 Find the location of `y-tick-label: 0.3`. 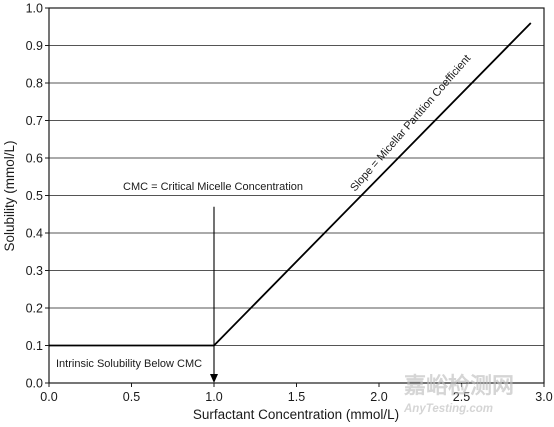

y-tick-label: 0.3 is located at coordinates (34, 271).